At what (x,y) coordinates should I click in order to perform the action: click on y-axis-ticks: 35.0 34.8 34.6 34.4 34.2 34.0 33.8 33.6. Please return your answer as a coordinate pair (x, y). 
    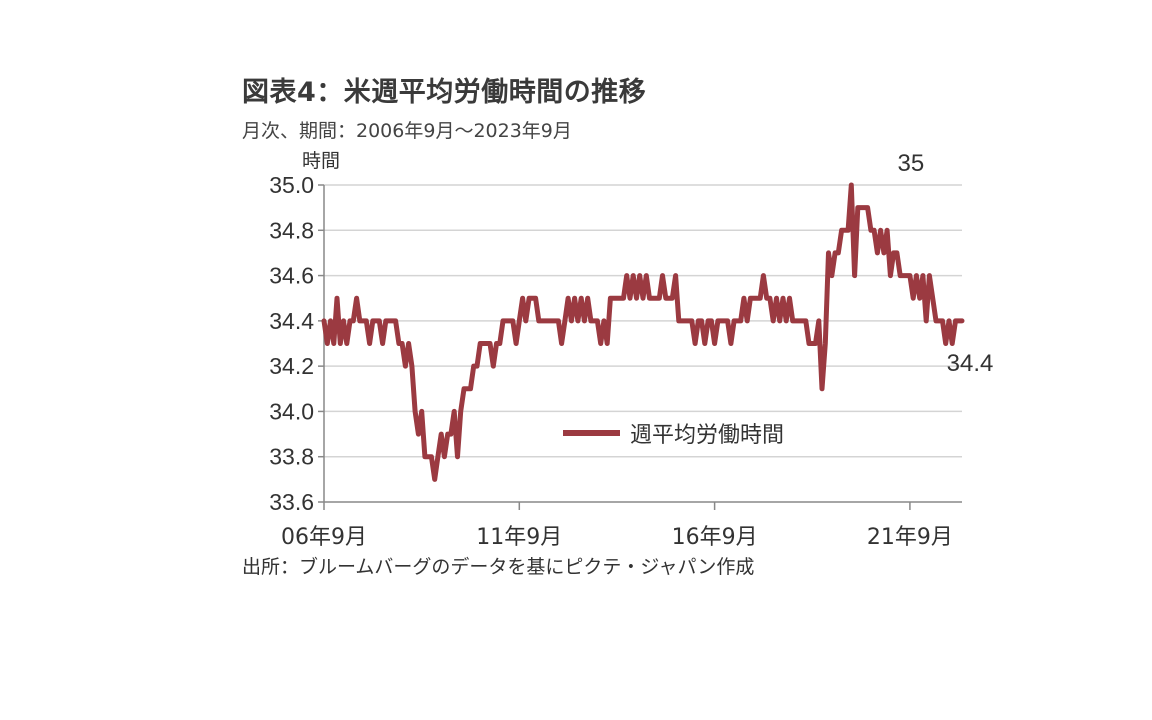
    Looking at the image, I should click on (291, 343).